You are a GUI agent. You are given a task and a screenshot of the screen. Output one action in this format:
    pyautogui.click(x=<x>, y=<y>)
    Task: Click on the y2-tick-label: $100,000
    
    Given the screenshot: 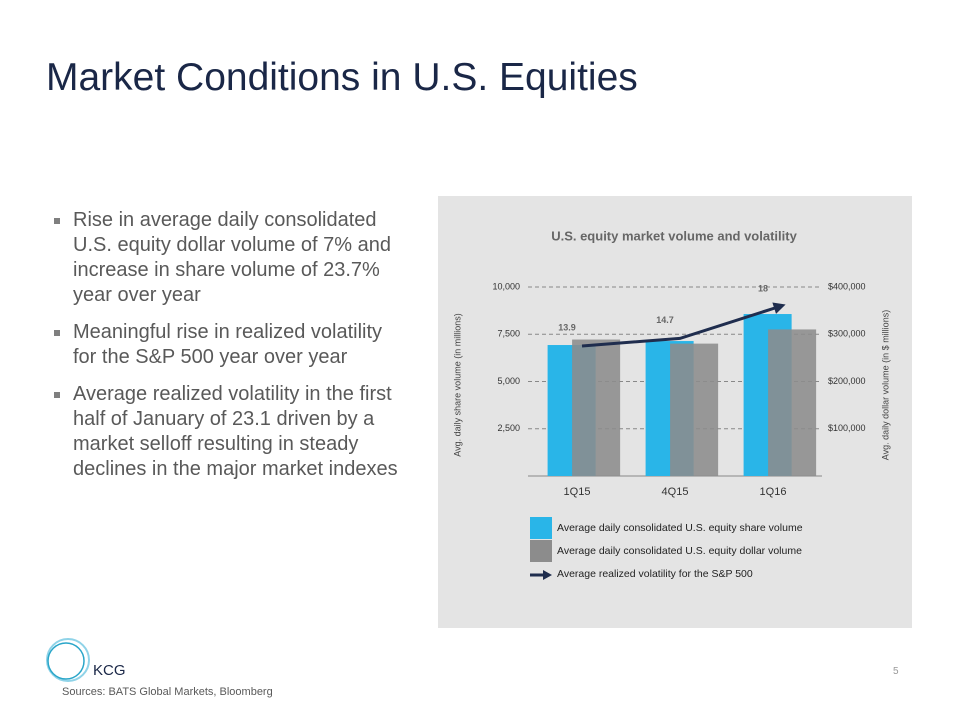 What is the action you would take?
    pyautogui.click(x=847, y=428)
    